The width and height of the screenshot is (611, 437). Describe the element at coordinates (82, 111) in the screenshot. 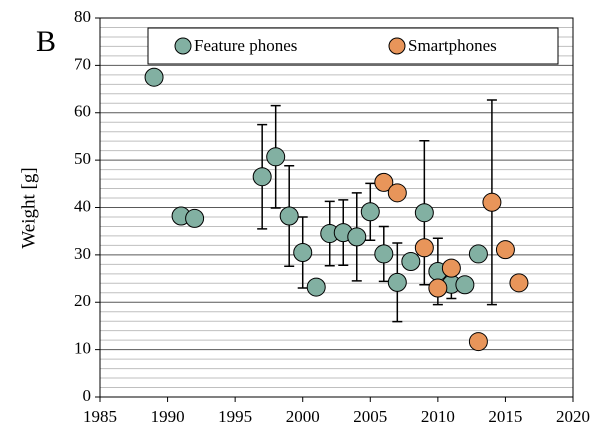

I see `y-tick-label: 60` at that location.